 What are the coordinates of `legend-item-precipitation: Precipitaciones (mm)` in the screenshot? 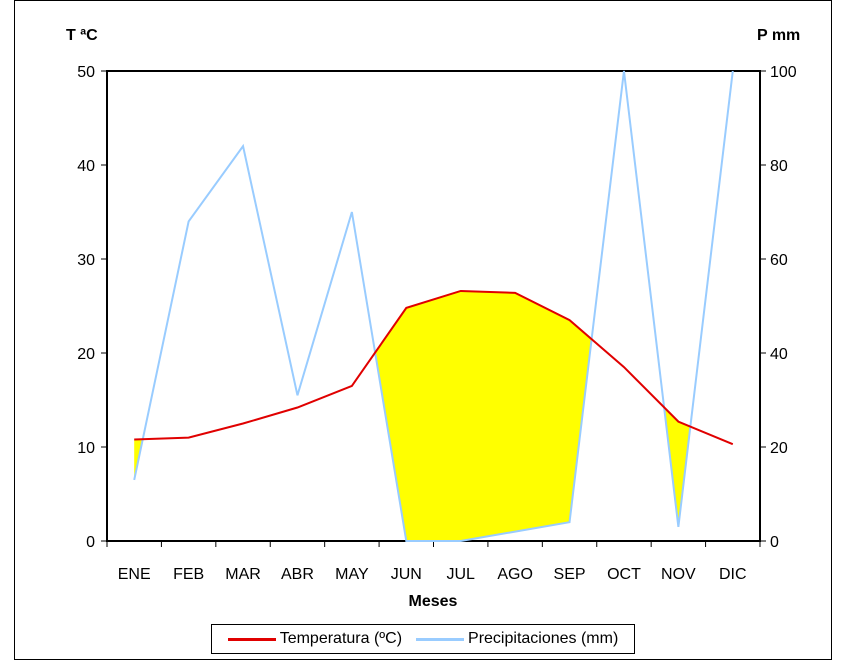 It's located at (517, 639).